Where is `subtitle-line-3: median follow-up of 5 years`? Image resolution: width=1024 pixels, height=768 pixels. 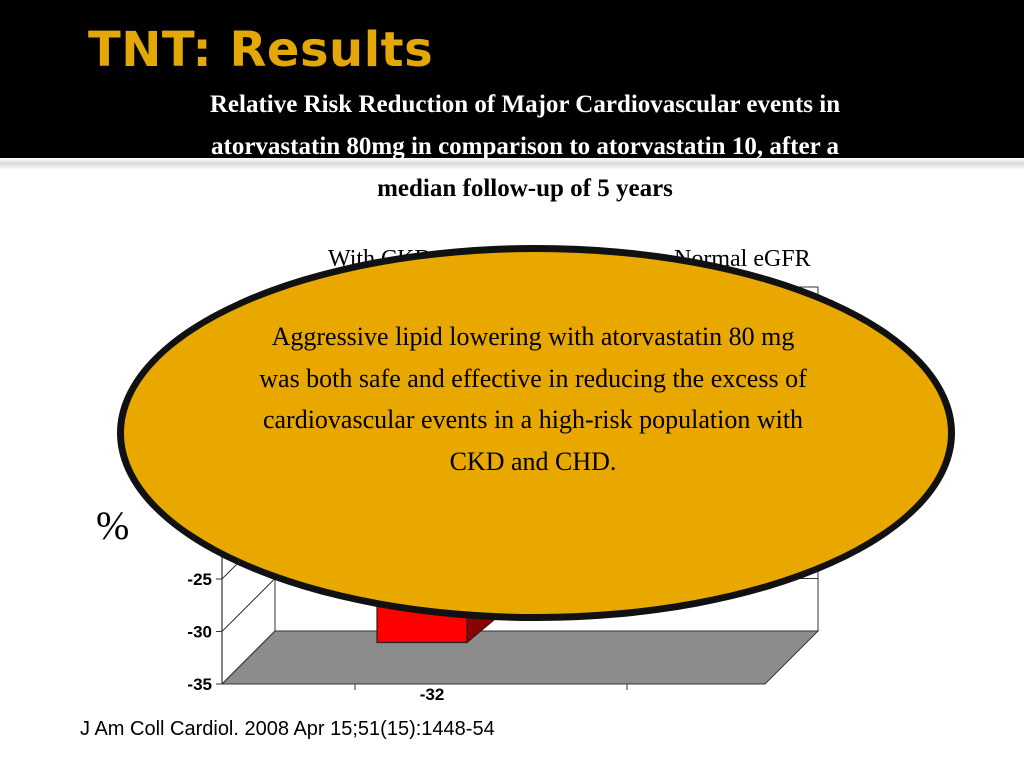
subtitle-line-3: median follow-up of 5 years is located at coordinates (525, 188).